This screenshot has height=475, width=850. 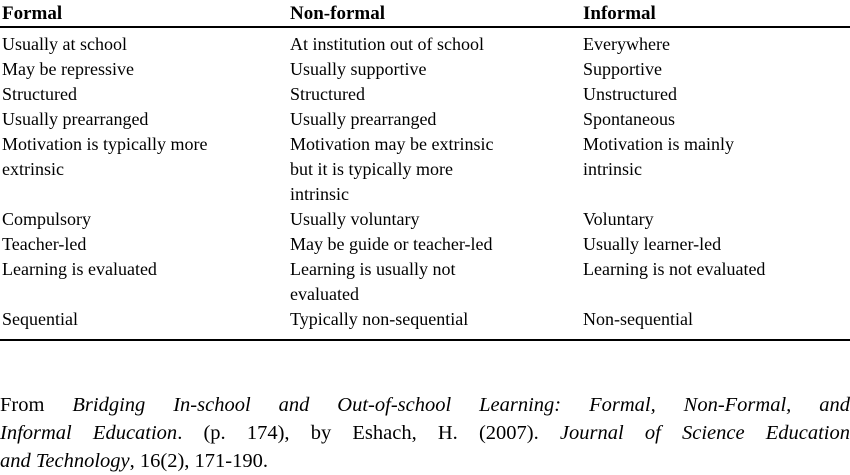 I want to click on table-cell: Voluntary, so click(x=618, y=219).